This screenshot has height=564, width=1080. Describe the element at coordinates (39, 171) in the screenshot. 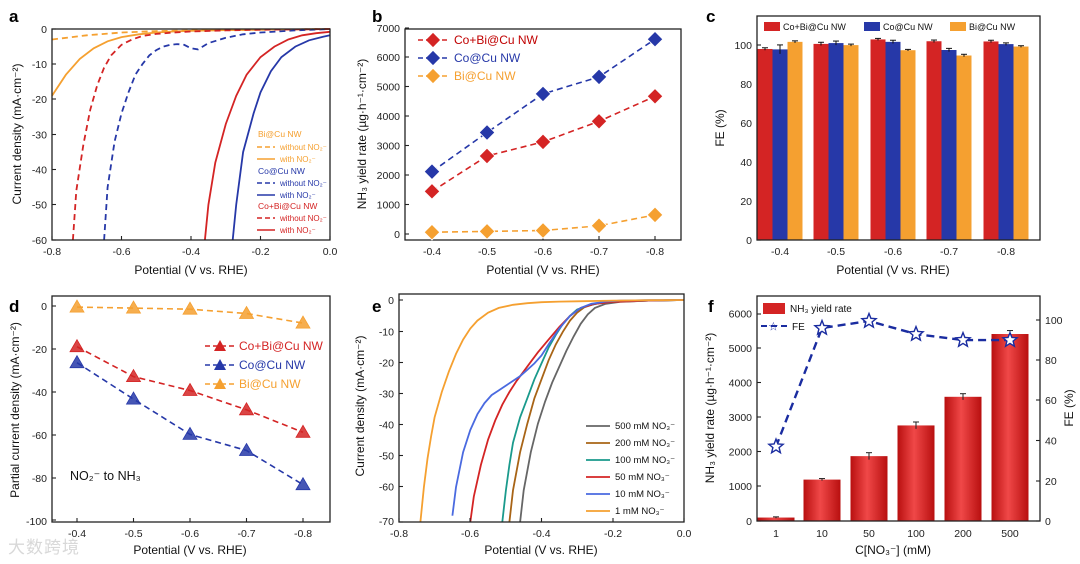

I see `panel-a-ytick: -40` at that location.